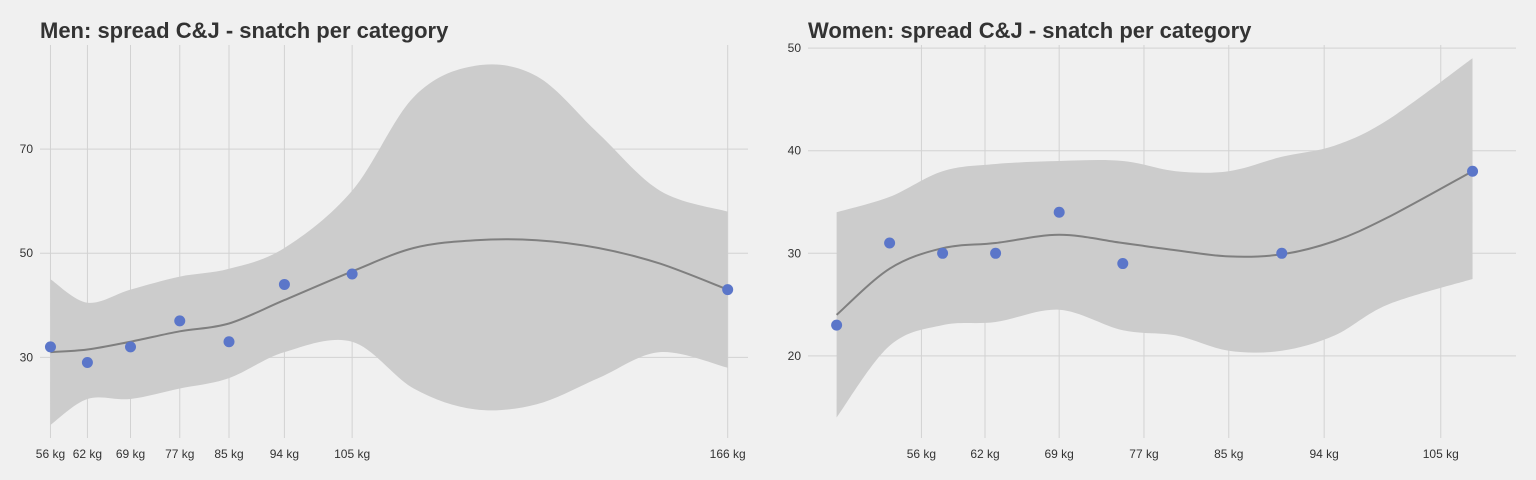  What do you see at coordinates (1143, 454) in the screenshot?
I see `women-x-tick-label: 77 kg` at bounding box center [1143, 454].